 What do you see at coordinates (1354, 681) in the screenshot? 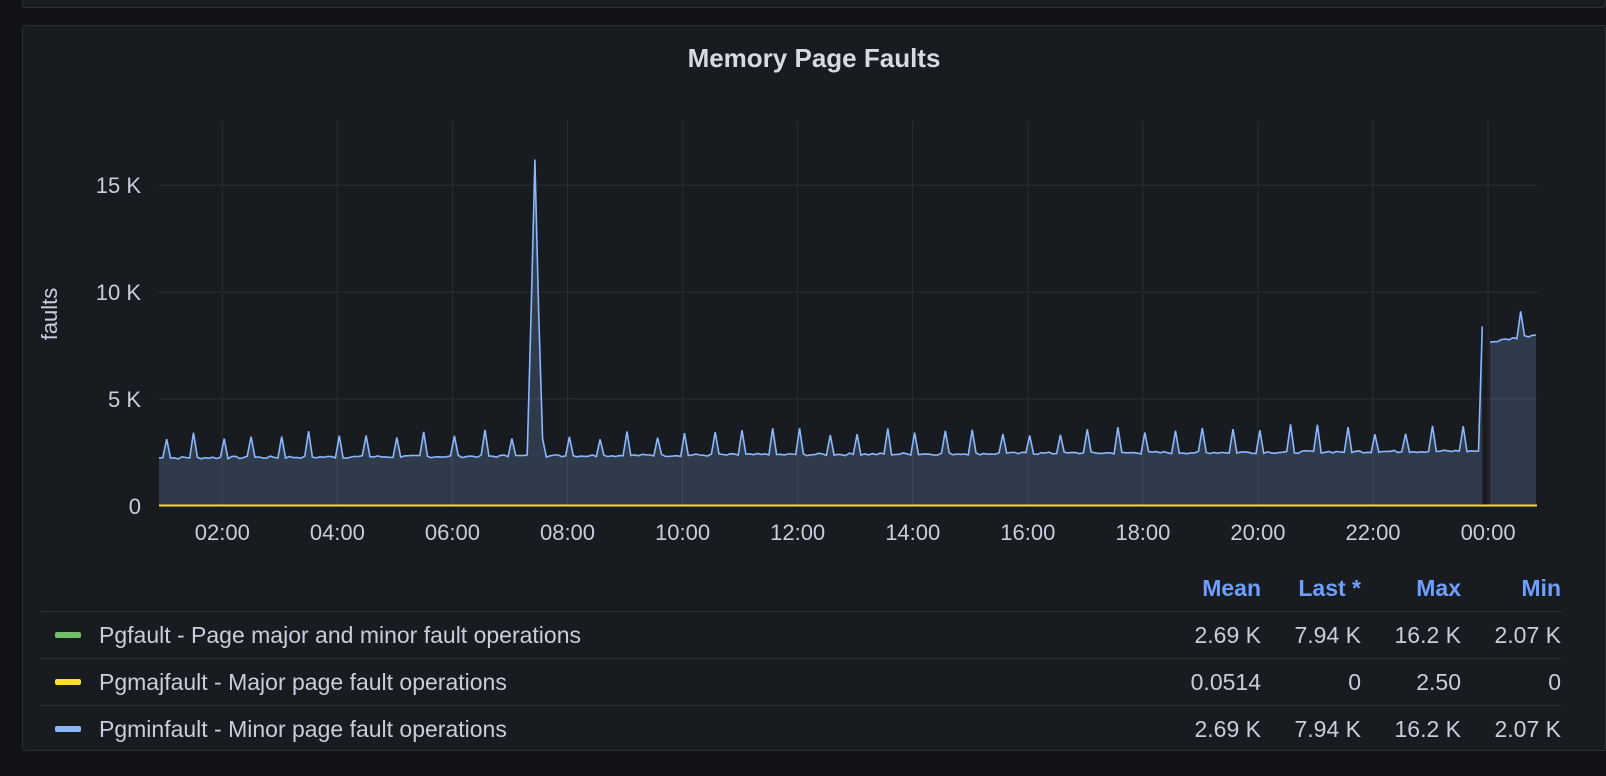
I see `stat-last: 0` at bounding box center [1354, 681].